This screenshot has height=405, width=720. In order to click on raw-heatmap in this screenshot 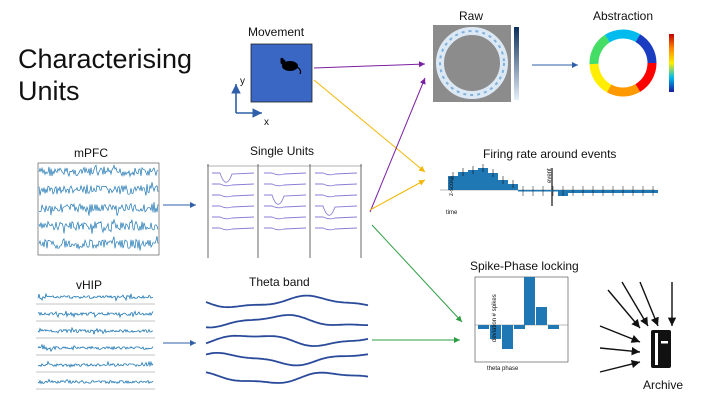, I will do `click(472, 63)`.